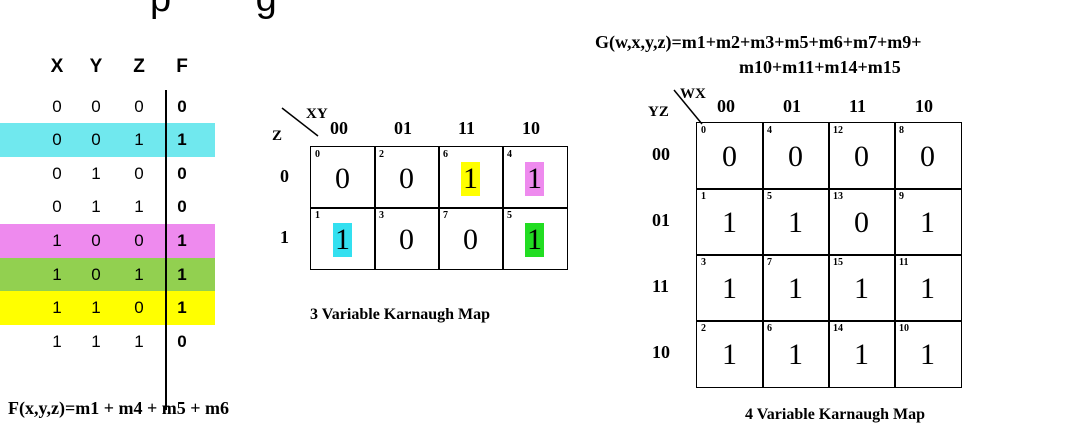 This screenshot has height=431, width=1074. What do you see at coordinates (758, 42) in the screenshot?
I see `g-expression-line1: G(w,x,y,z)=m1+m2+m3+m5+m6+m7+m9+` at bounding box center [758, 42].